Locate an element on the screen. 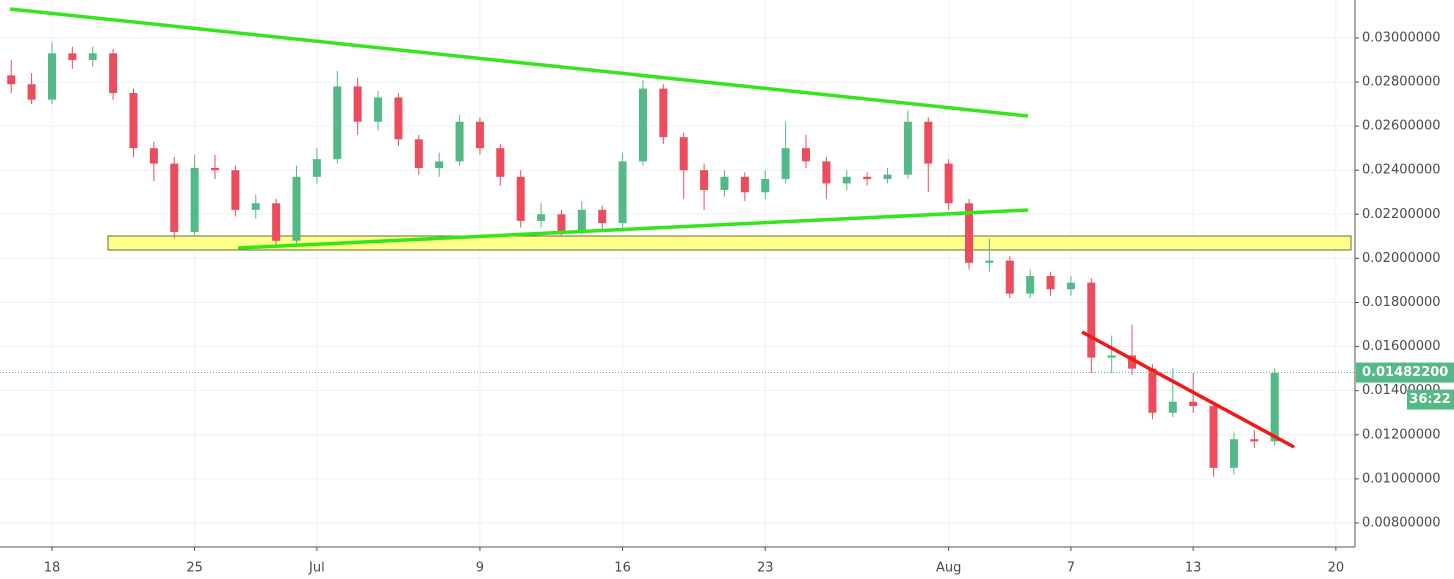 This screenshot has width=1454, height=579. countdown-badge is located at coordinates (1430, 399).